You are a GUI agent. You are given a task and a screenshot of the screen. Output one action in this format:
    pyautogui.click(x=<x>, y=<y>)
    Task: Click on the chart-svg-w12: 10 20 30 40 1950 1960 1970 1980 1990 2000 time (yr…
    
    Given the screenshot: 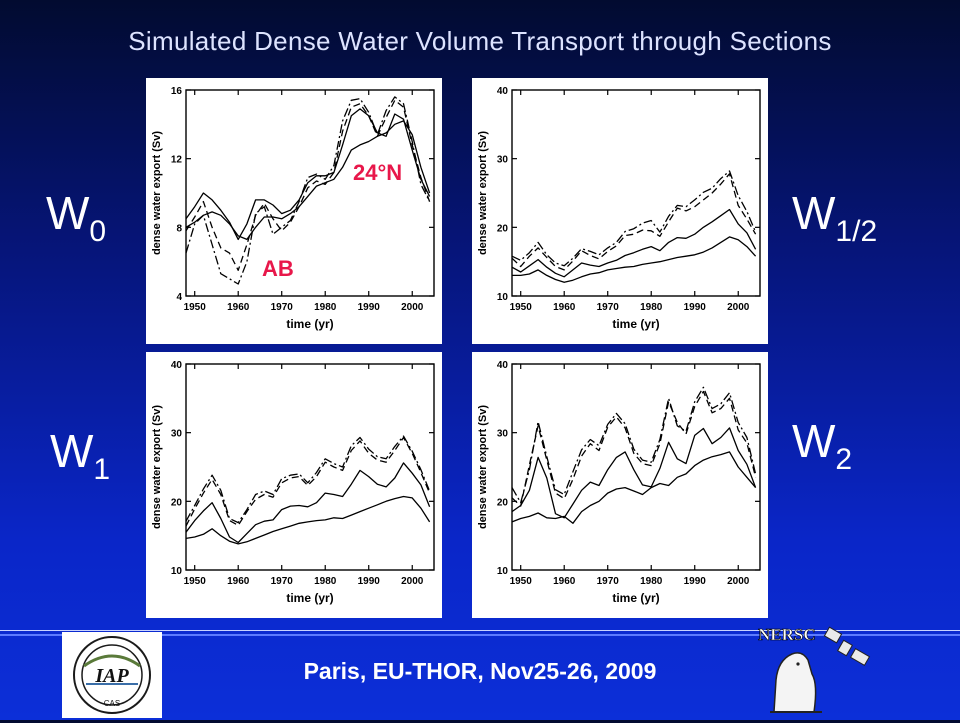 What is the action you would take?
    pyautogui.click(x=619, y=208)
    